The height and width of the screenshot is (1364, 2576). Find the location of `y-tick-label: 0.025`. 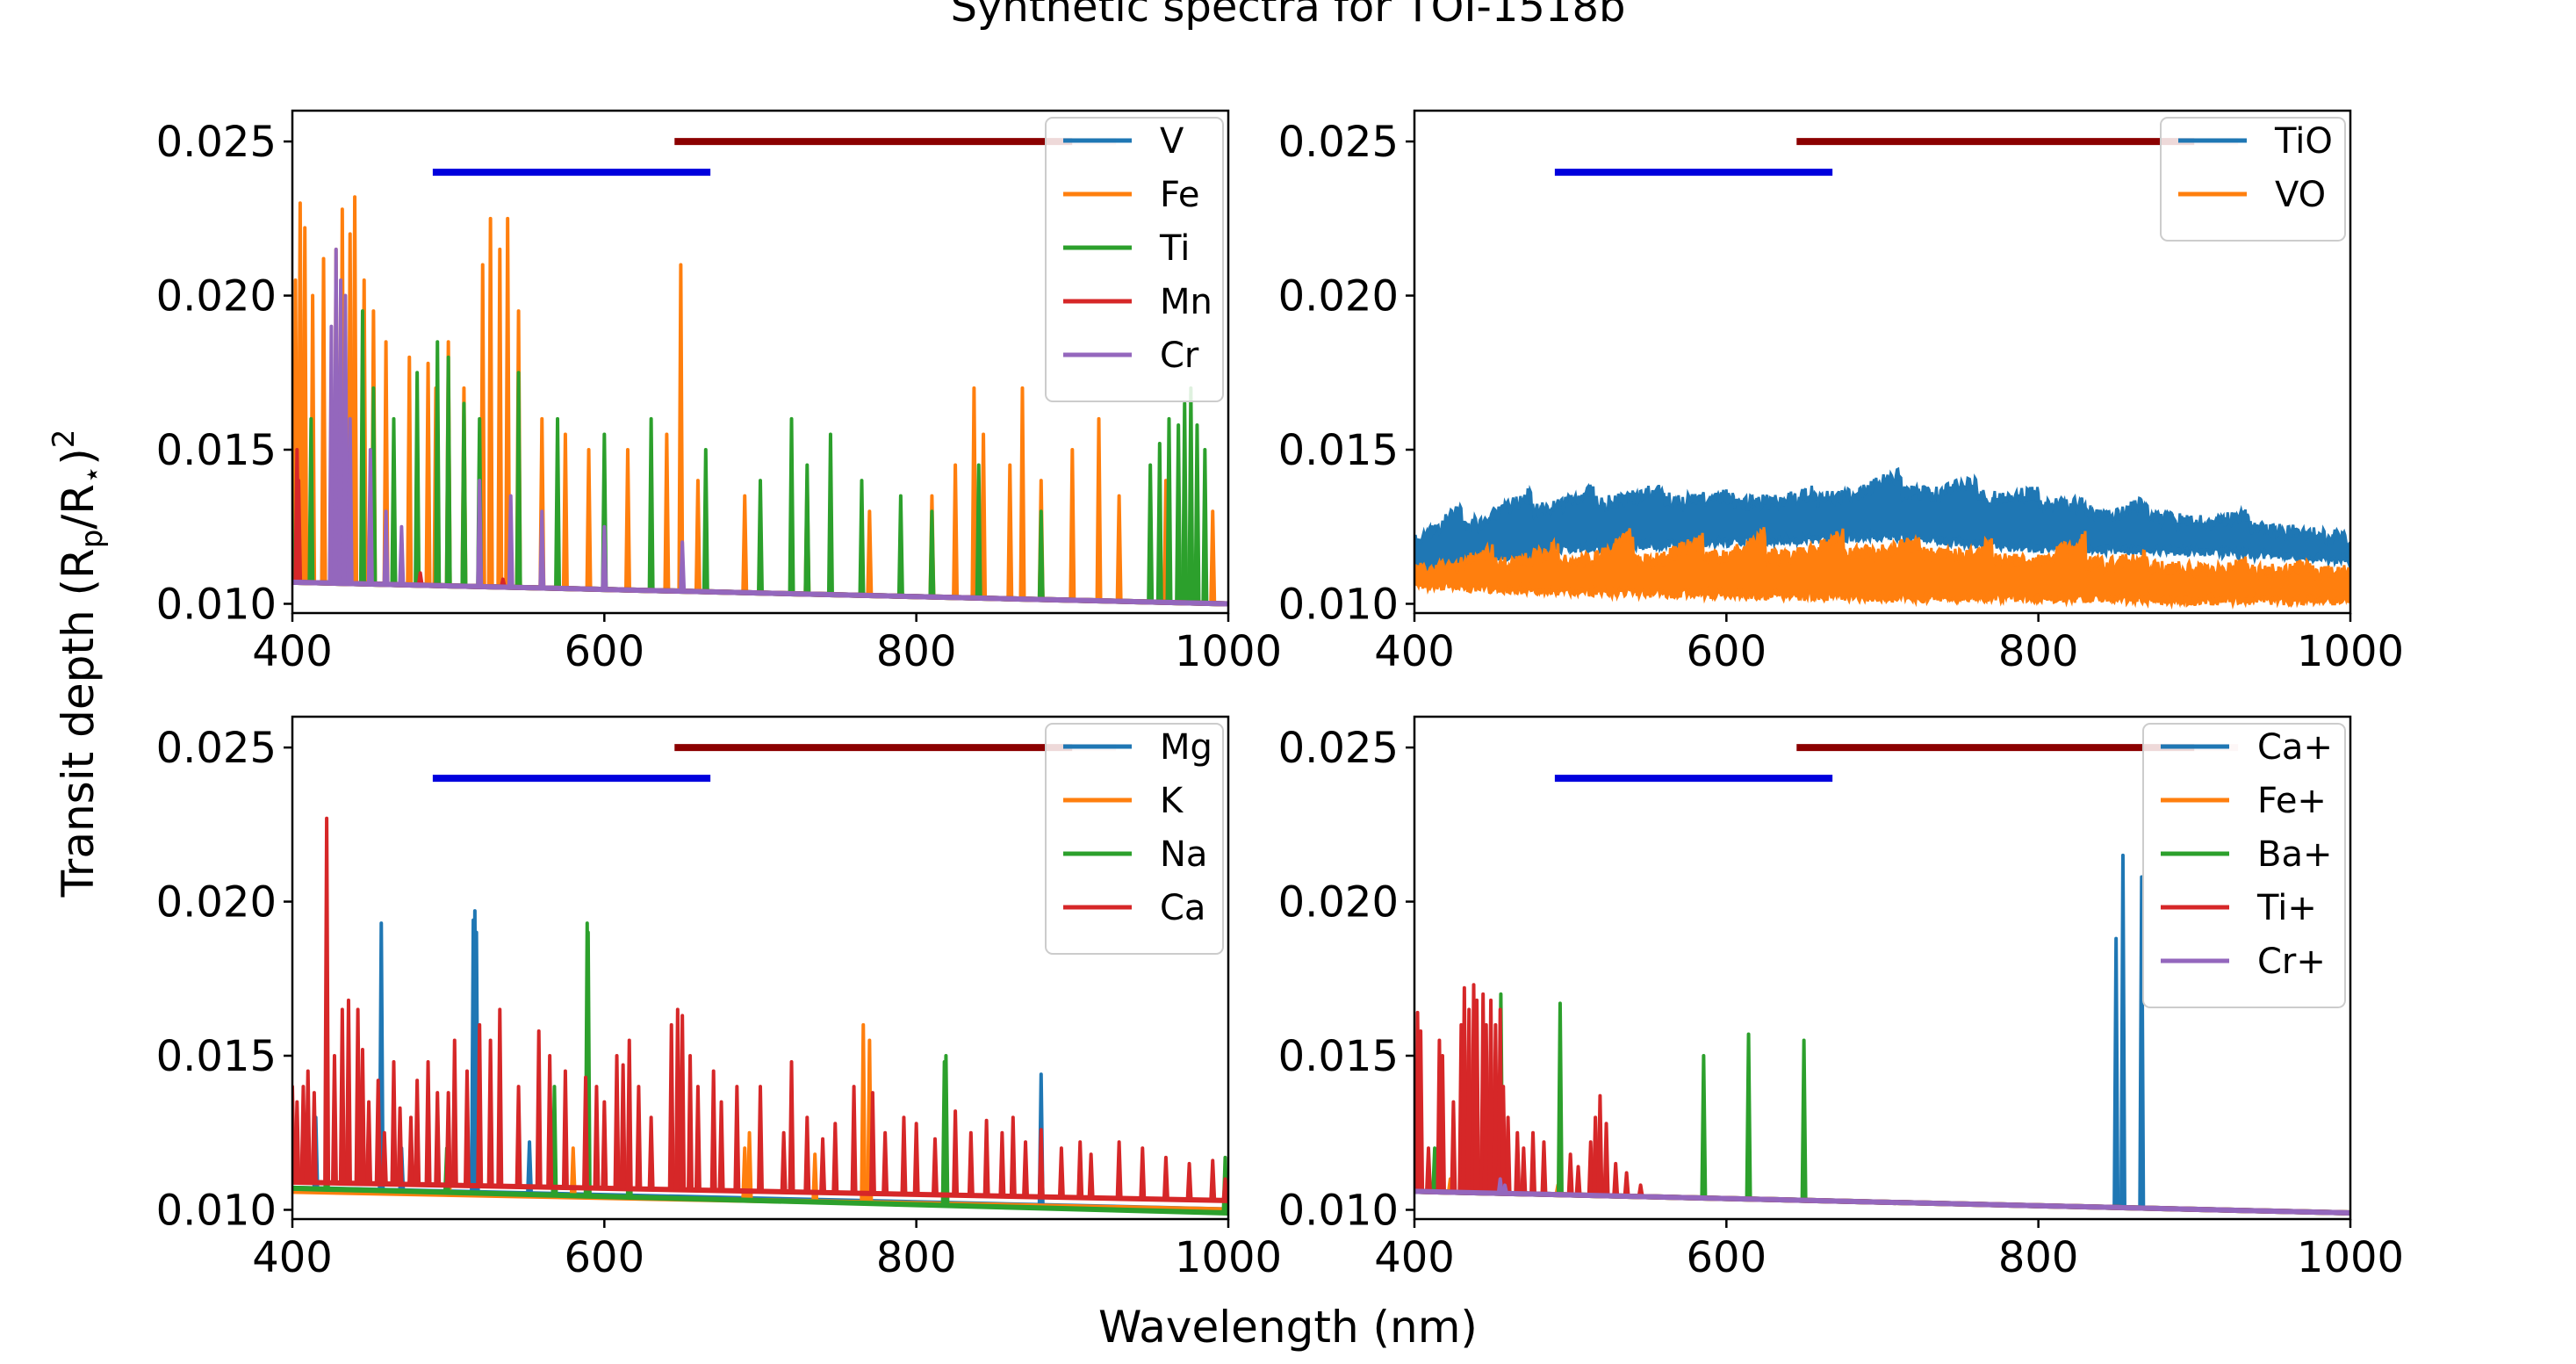

y-tick-label: 0.025 is located at coordinates (216, 748).